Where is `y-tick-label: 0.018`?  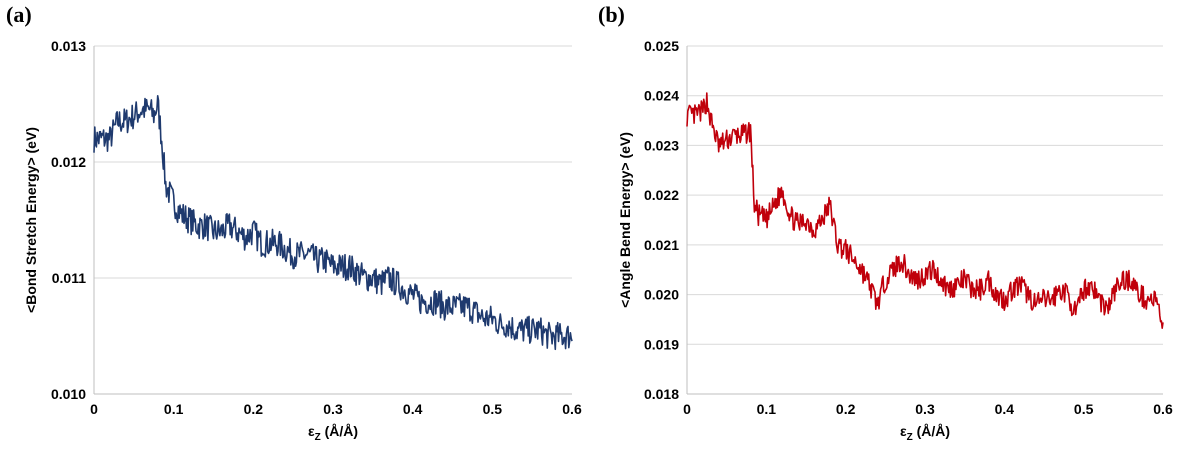
y-tick-label: 0.018 is located at coordinates (661, 394).